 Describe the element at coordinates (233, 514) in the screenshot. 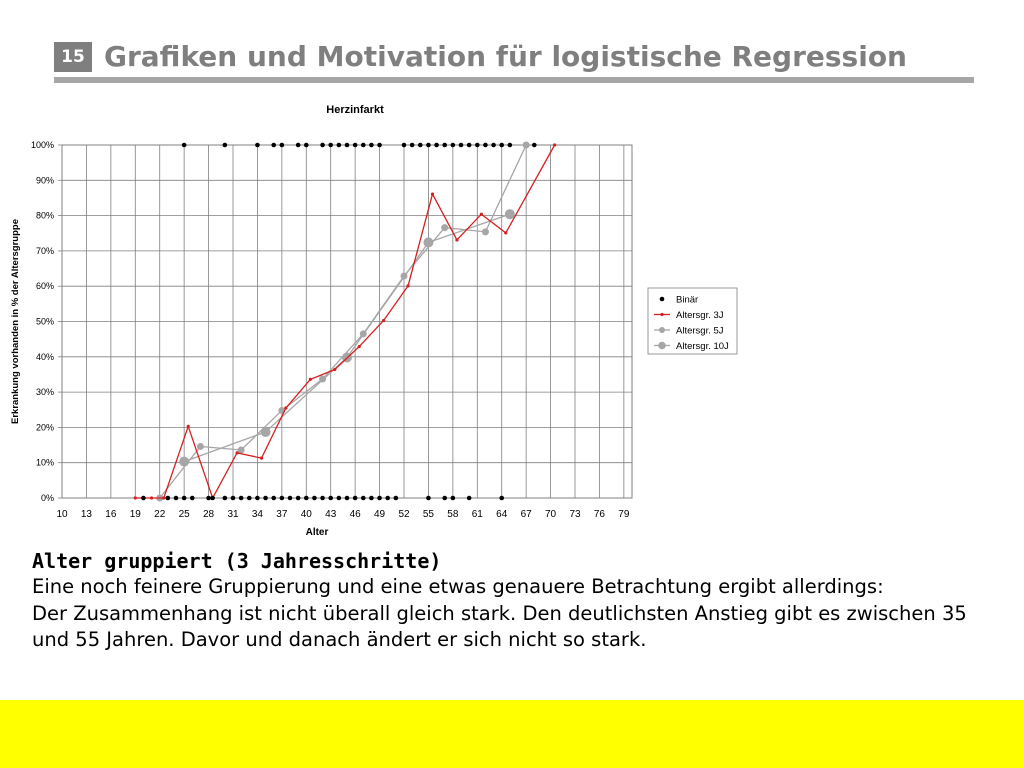

I see `x-tick-label: 31` at that location.